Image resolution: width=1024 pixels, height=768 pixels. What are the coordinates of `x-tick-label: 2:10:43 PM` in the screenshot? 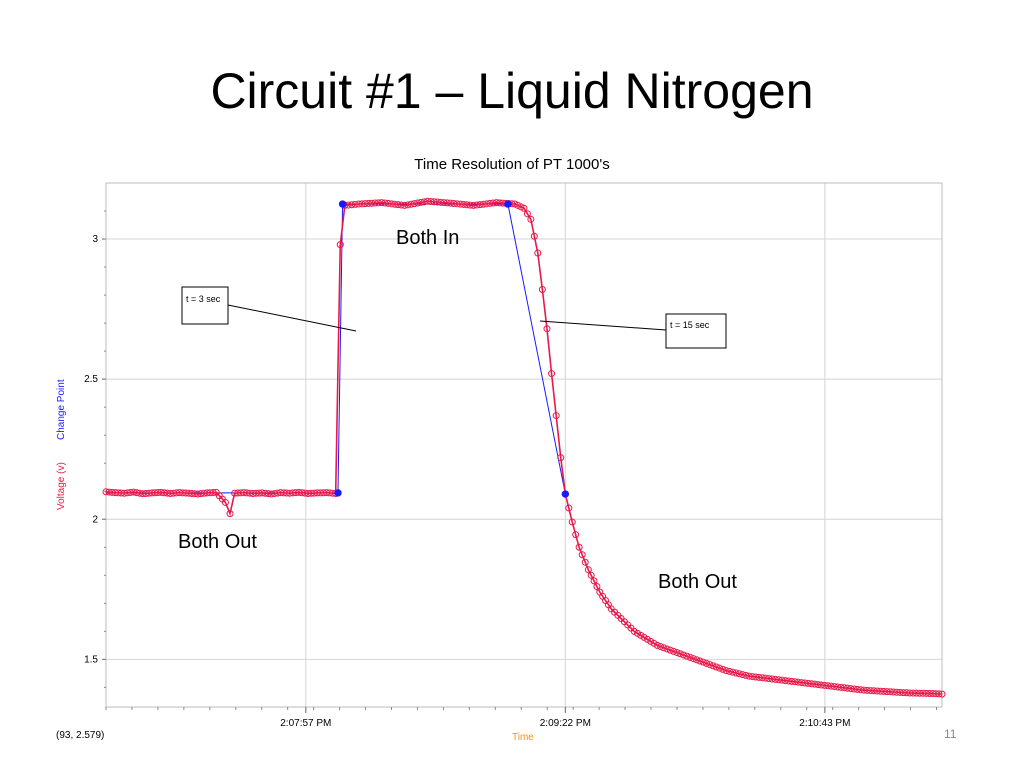 It's located at (824, 723).